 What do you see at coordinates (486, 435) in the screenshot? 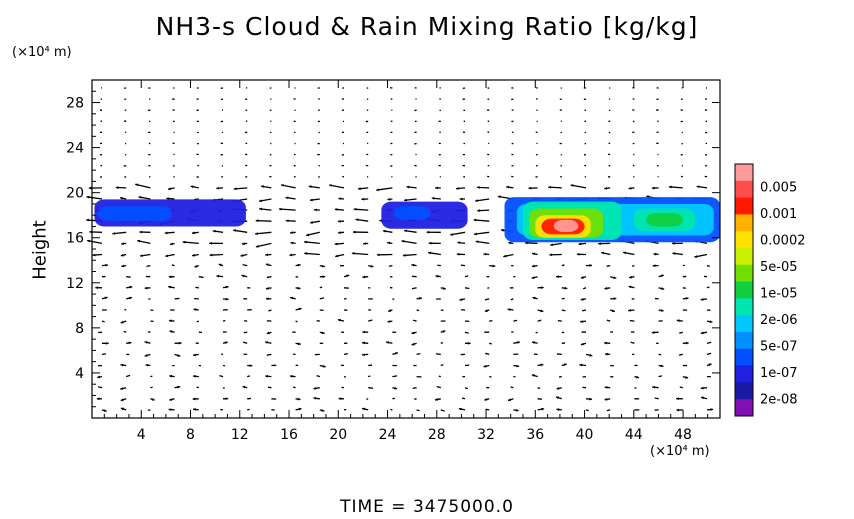
I see `x-tick-label: 32` at bounding box center [486, 435].